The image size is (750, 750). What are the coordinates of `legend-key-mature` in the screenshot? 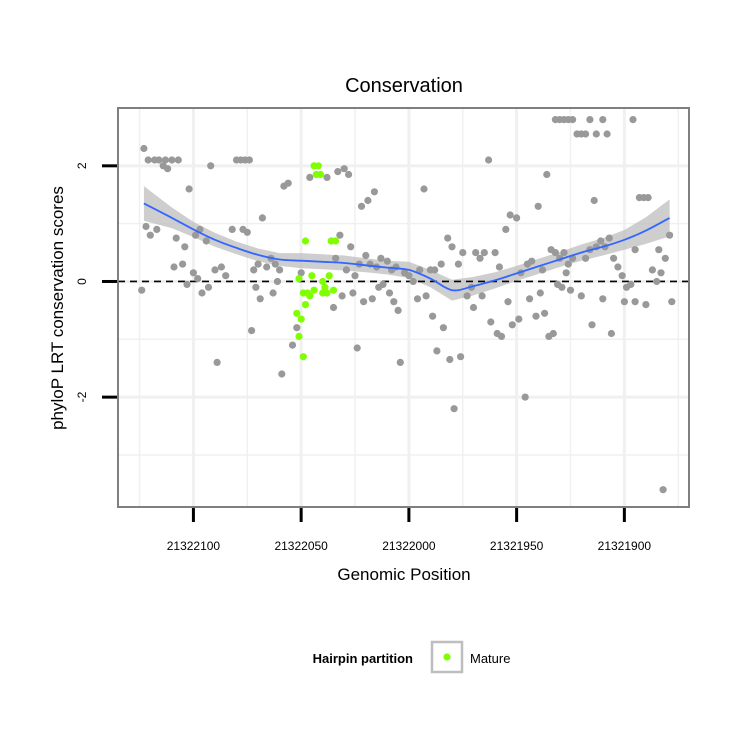 It's located at (447, 657).